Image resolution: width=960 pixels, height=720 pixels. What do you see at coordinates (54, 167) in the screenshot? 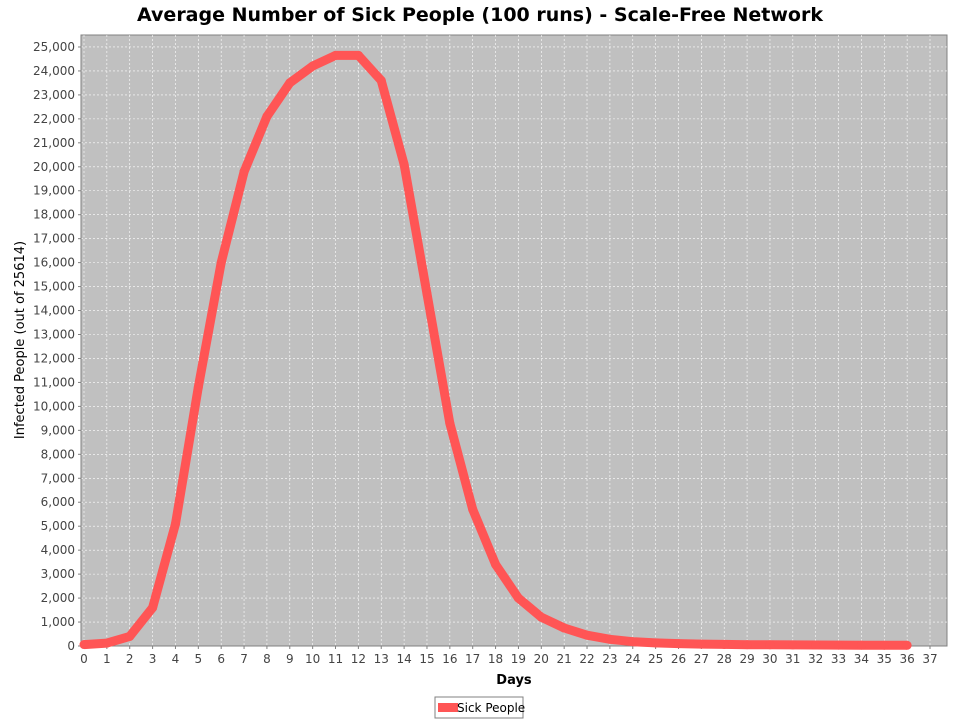
I see `y-tick-label: 20,000` at bounding box center [54, 167].